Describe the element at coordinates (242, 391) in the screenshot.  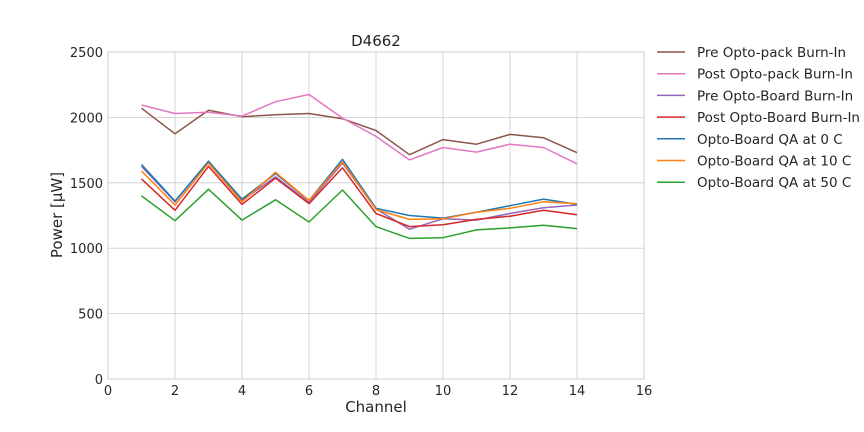
I see `x-tick-label: 4` at that location.